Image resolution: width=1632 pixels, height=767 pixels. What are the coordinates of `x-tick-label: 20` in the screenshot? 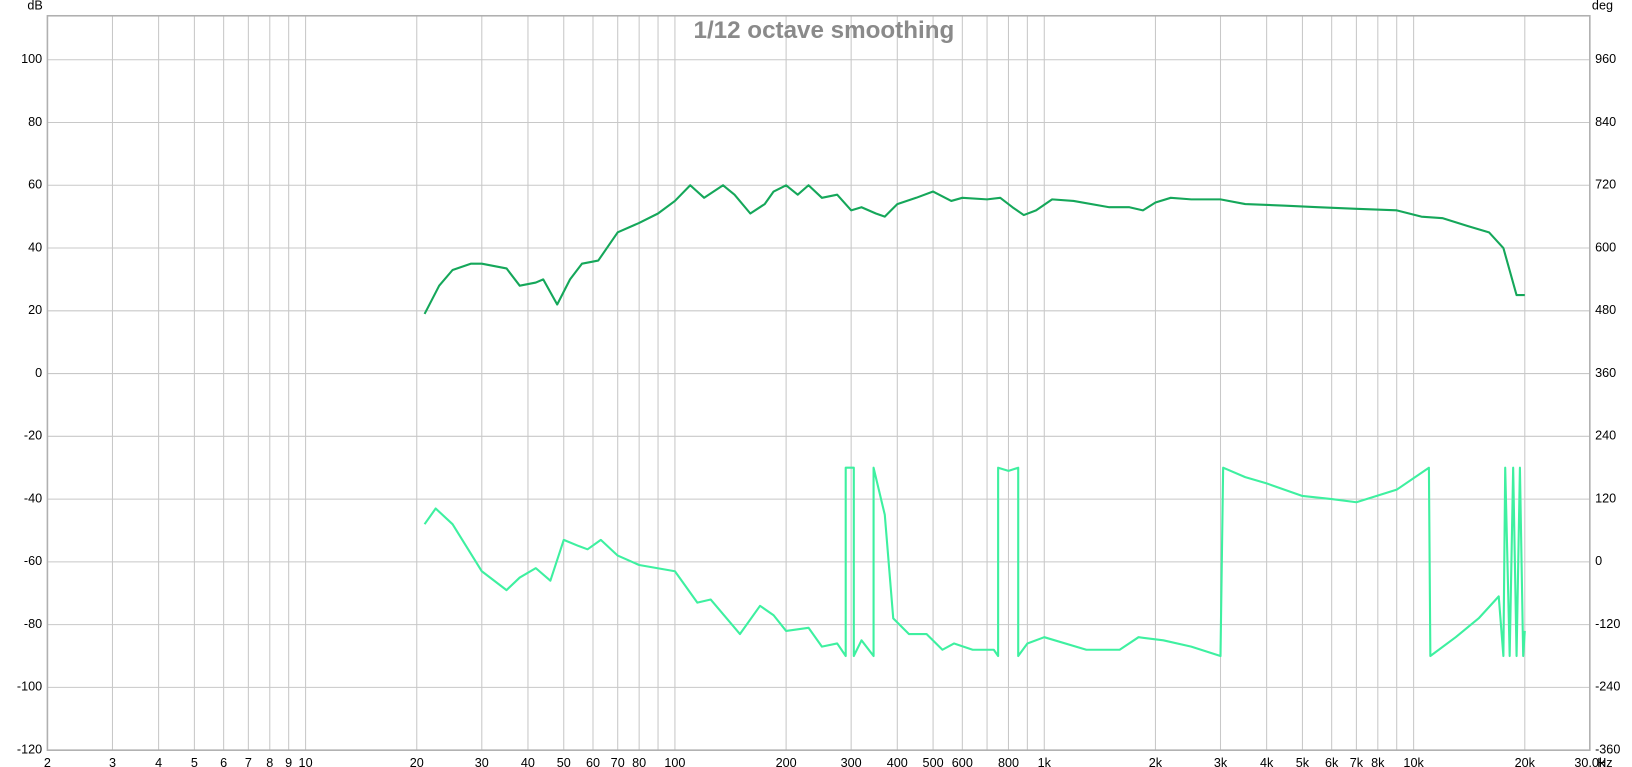 It's located at (417, 761).